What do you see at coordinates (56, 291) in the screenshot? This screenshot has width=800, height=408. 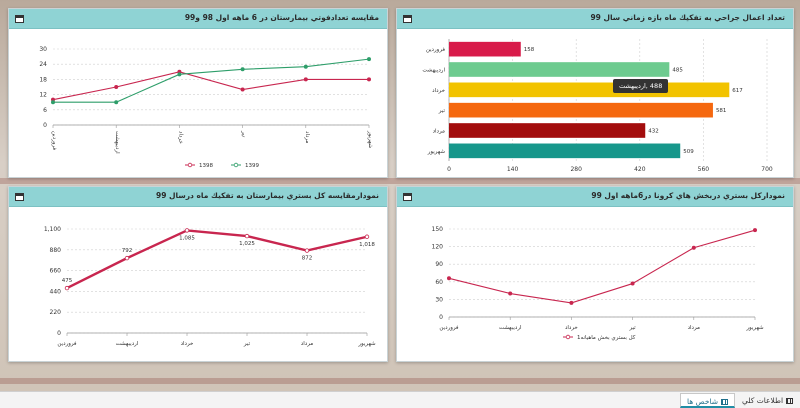 I see `y-tick-label: 440` at bounding box center [56, 291].